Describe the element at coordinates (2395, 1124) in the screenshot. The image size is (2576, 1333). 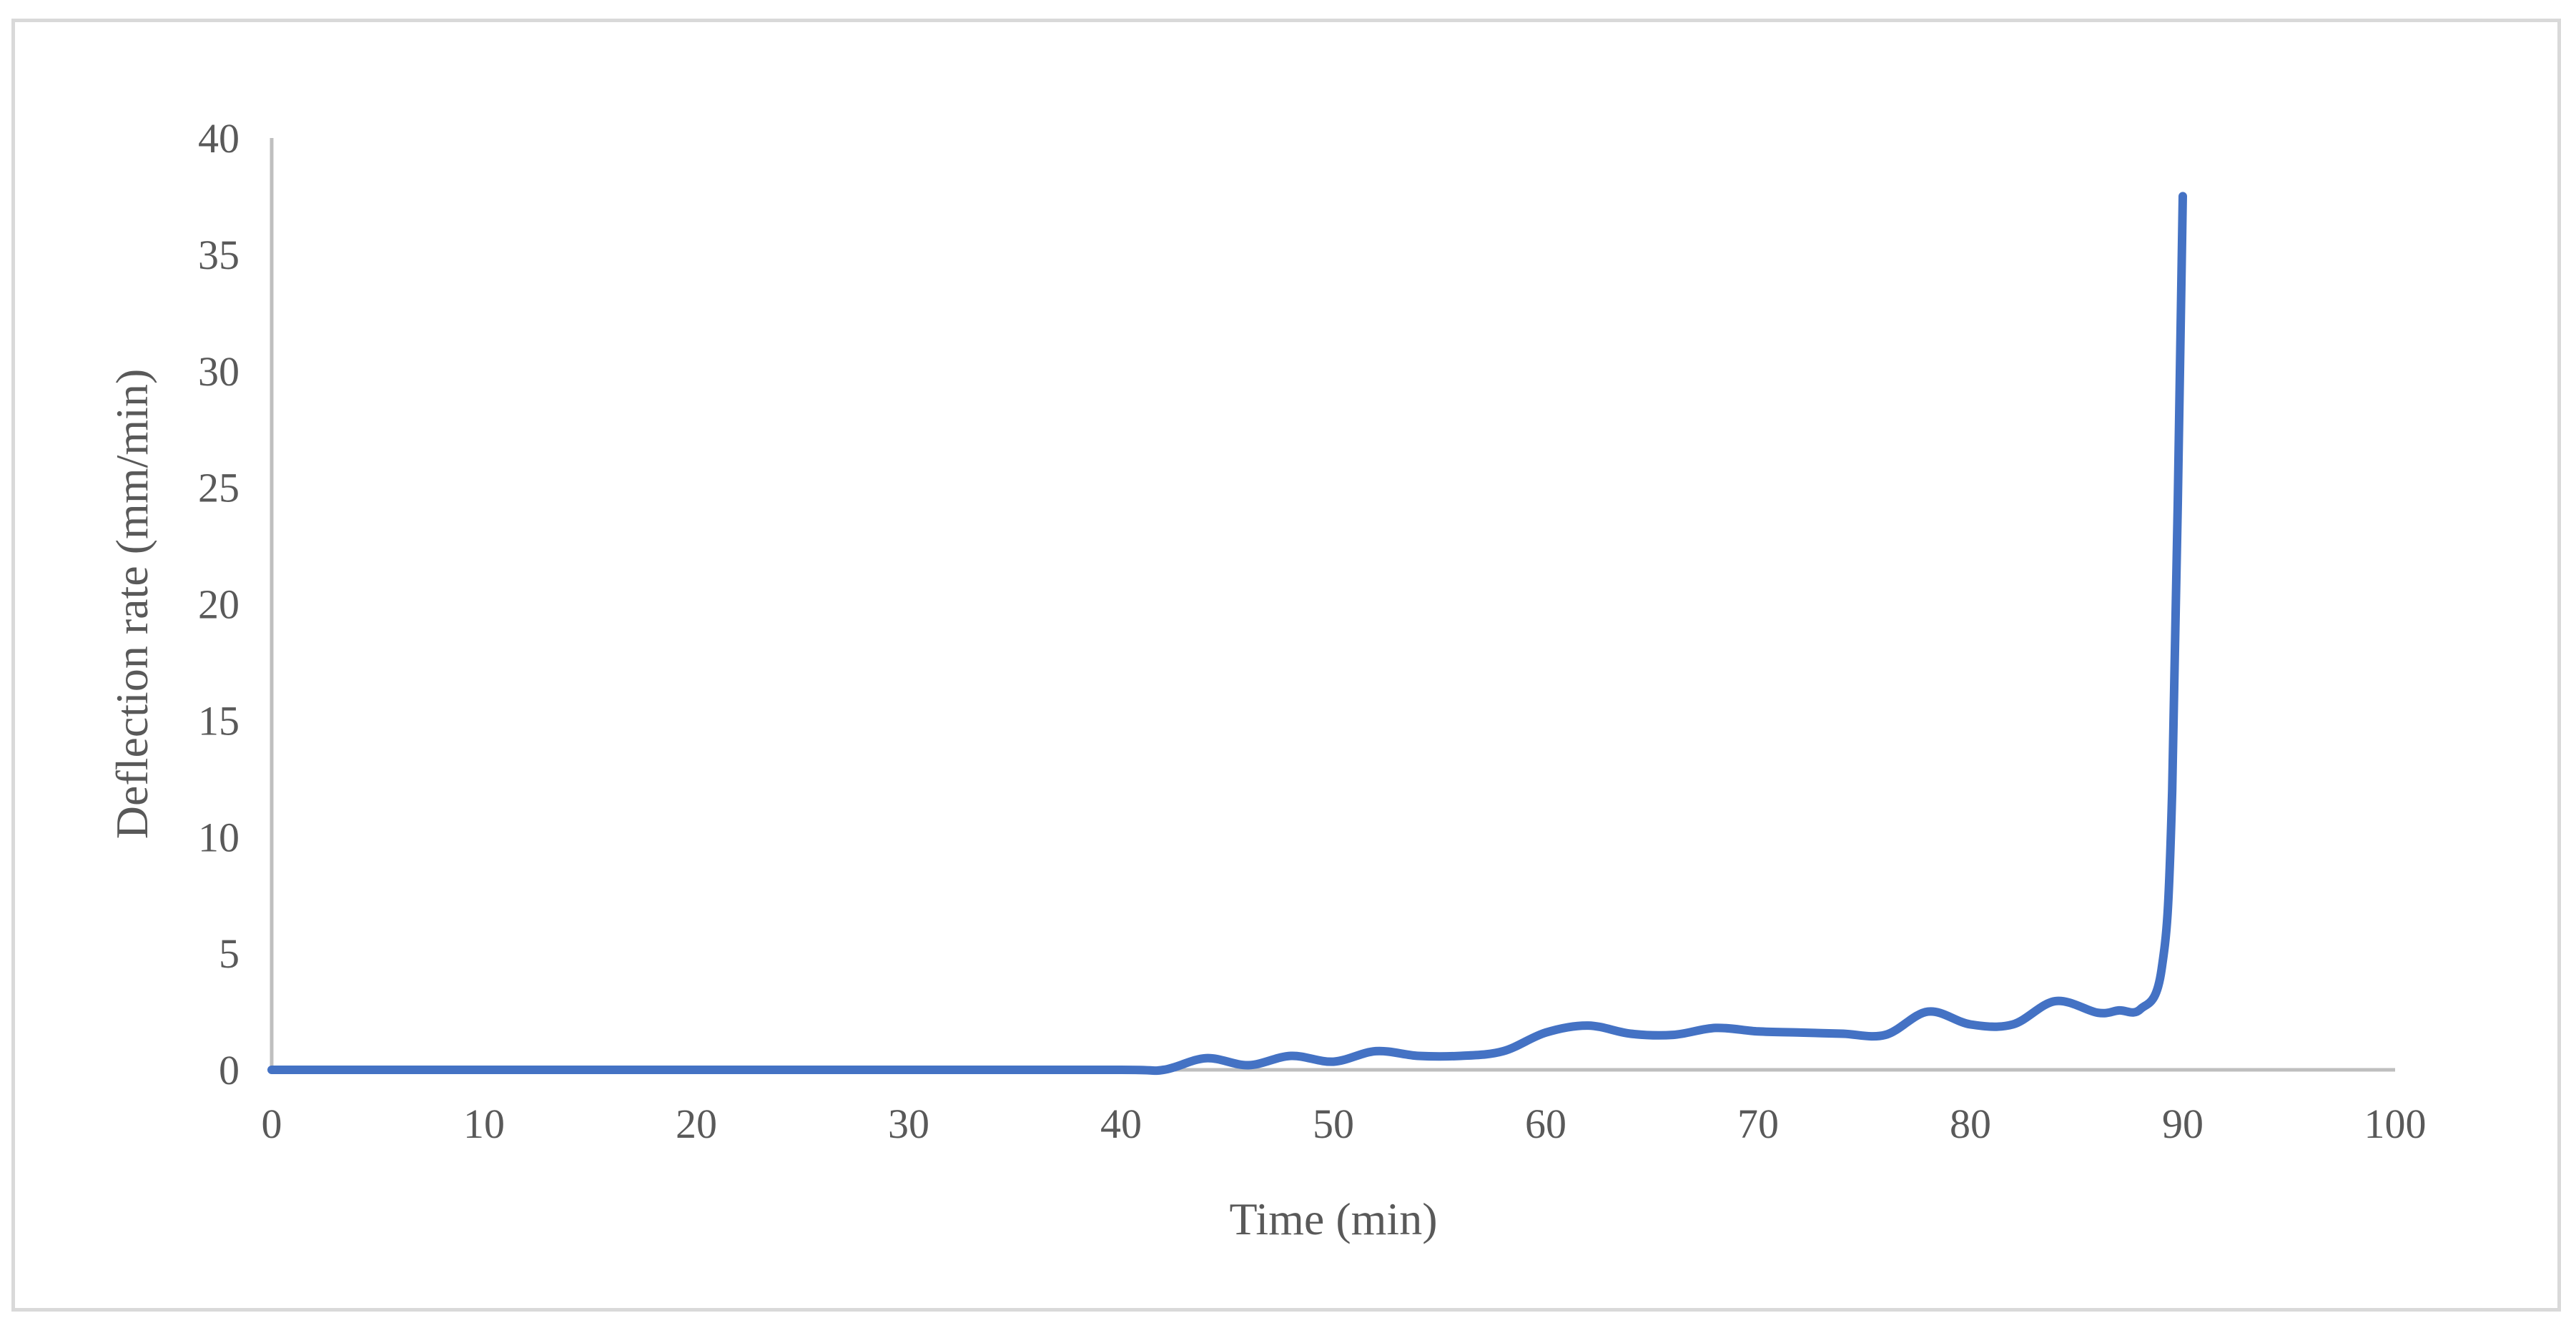
I see `x-tick-label: 100` at that location.